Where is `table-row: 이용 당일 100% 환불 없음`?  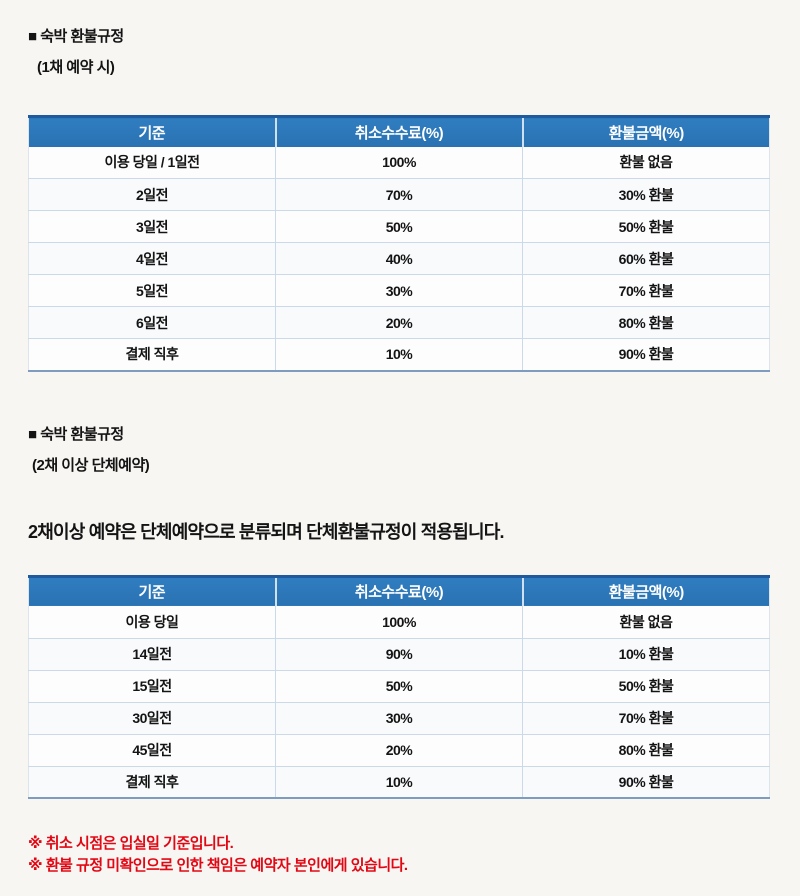 table-row: 이용 당일 100% 환불 없음 is located at coordinates (399, 622).